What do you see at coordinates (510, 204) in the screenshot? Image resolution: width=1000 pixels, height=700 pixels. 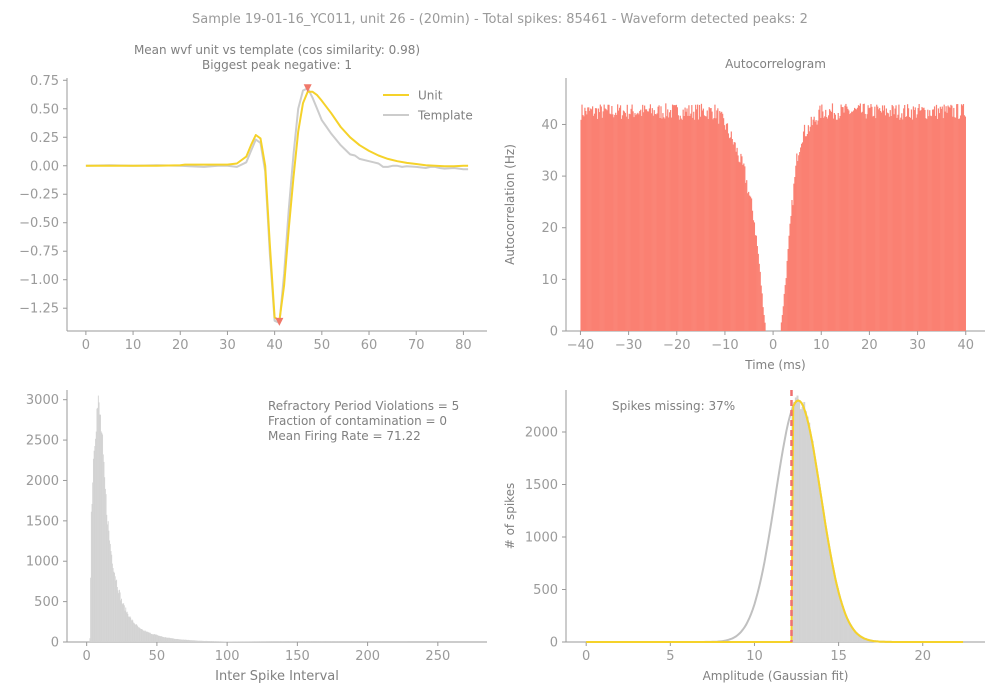 I see `y-axis-label: Autocorrelation (Hz)` at bounding box center [510, 204].